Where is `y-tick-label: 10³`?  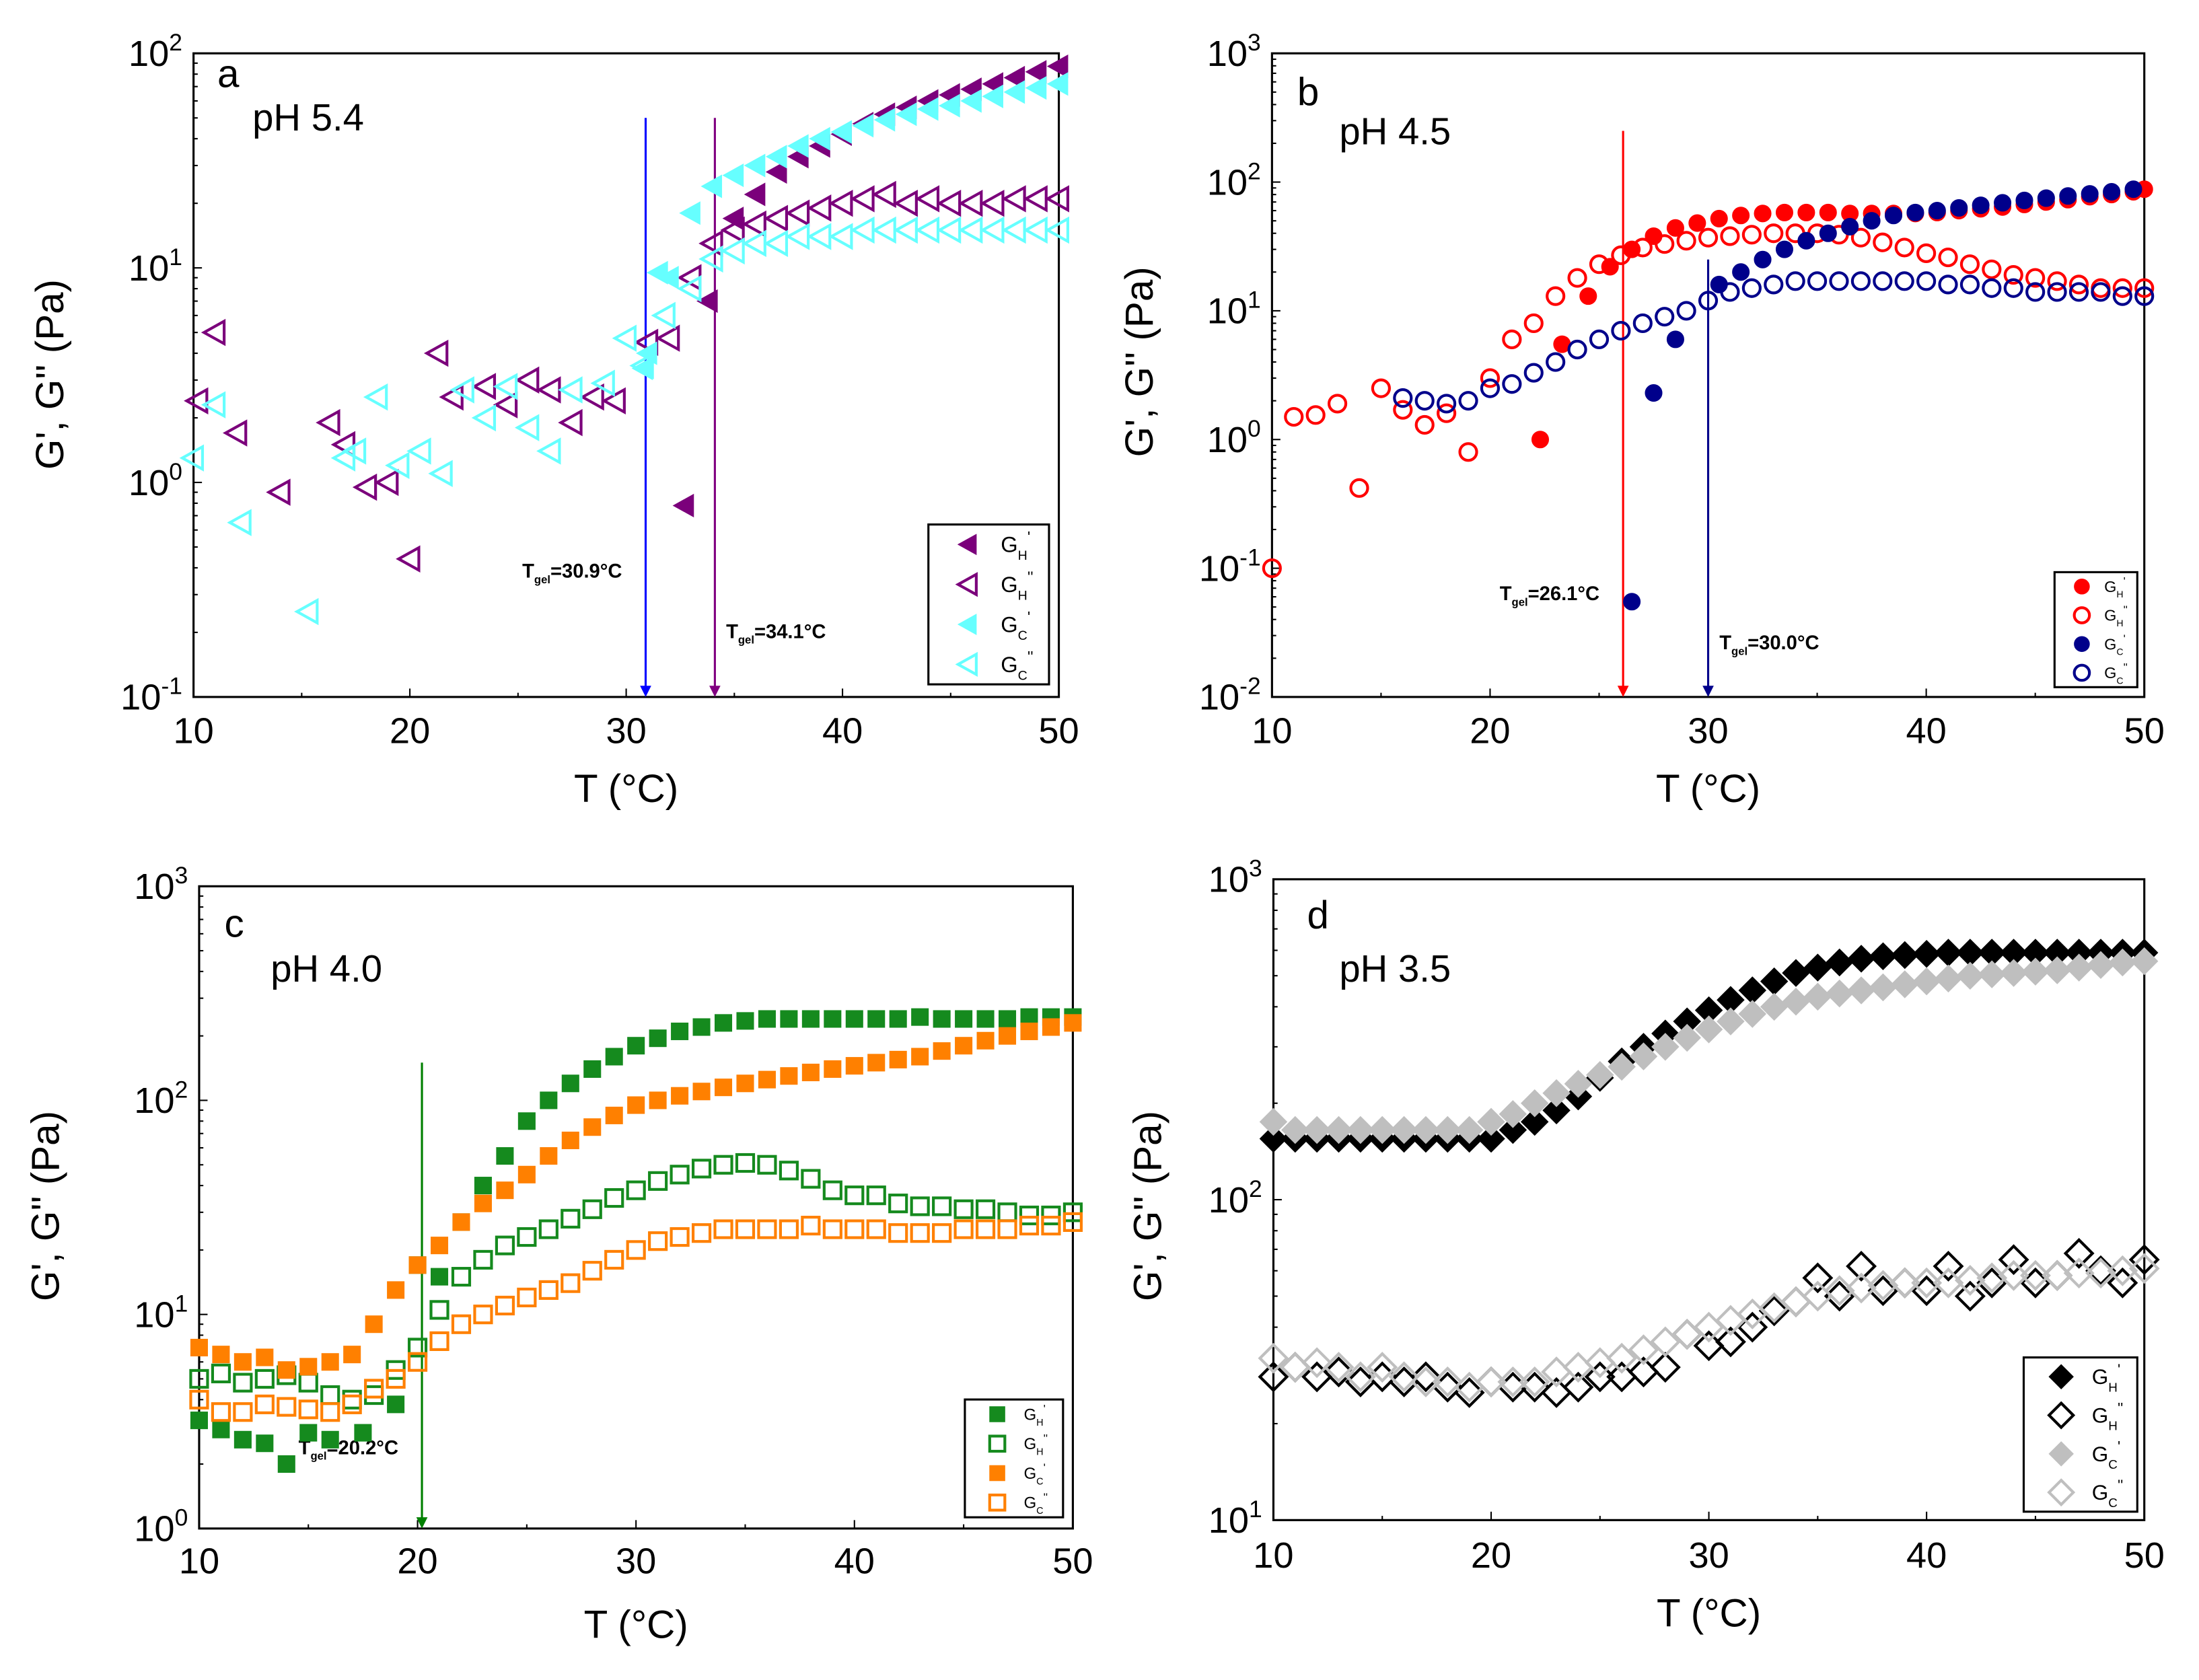
y-tick-label: 10³ is located at coordinates (1234, 51).